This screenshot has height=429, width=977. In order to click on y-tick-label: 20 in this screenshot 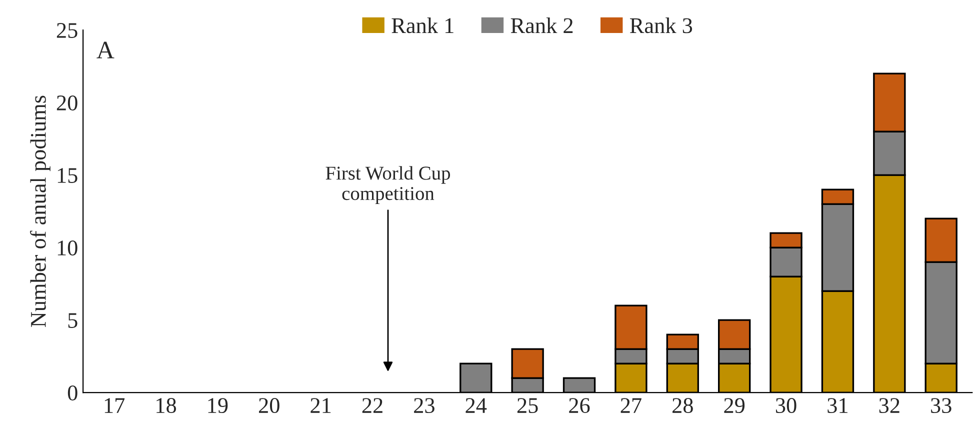, I will do `click(67, 102)`.